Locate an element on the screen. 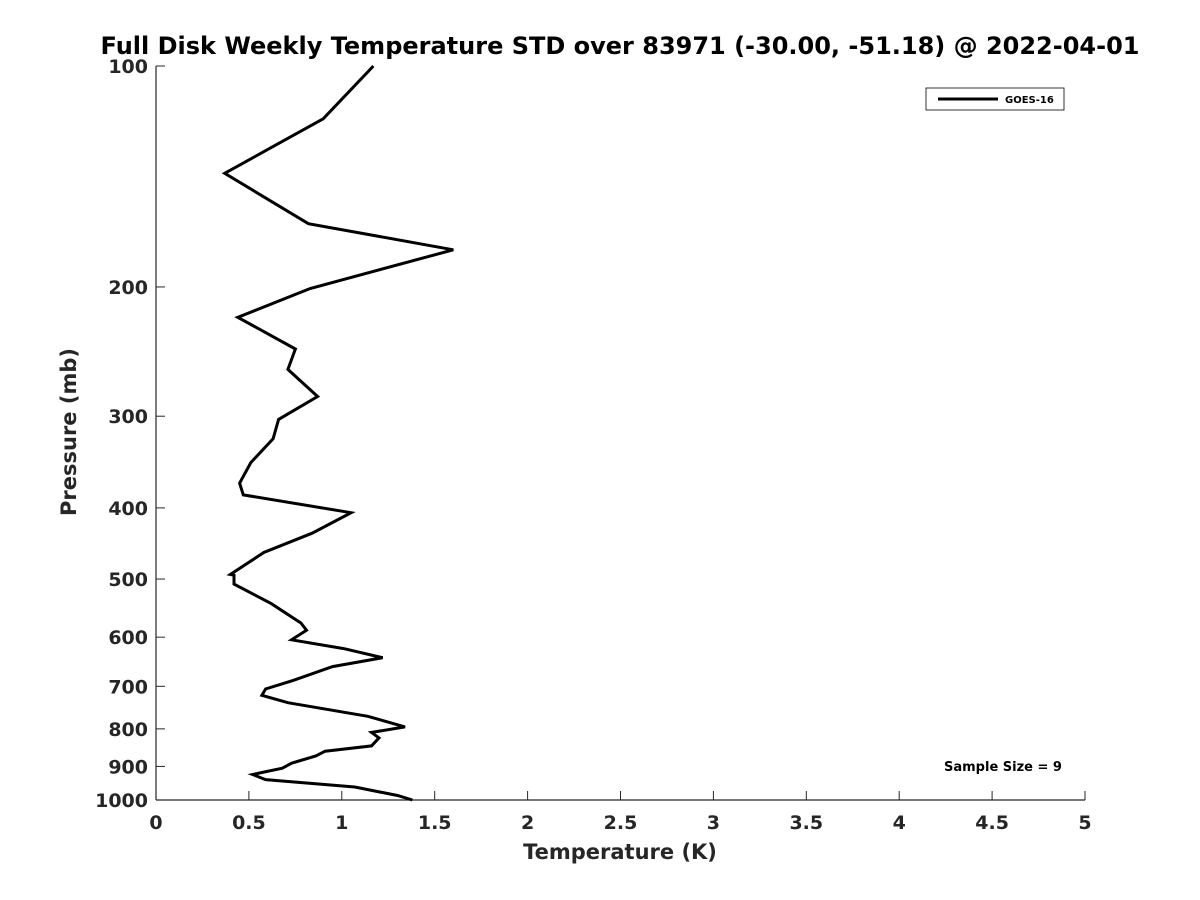 This screenshot has height=900, width=1200. y-tick-label: 100 is located at coordinates (128, 67).